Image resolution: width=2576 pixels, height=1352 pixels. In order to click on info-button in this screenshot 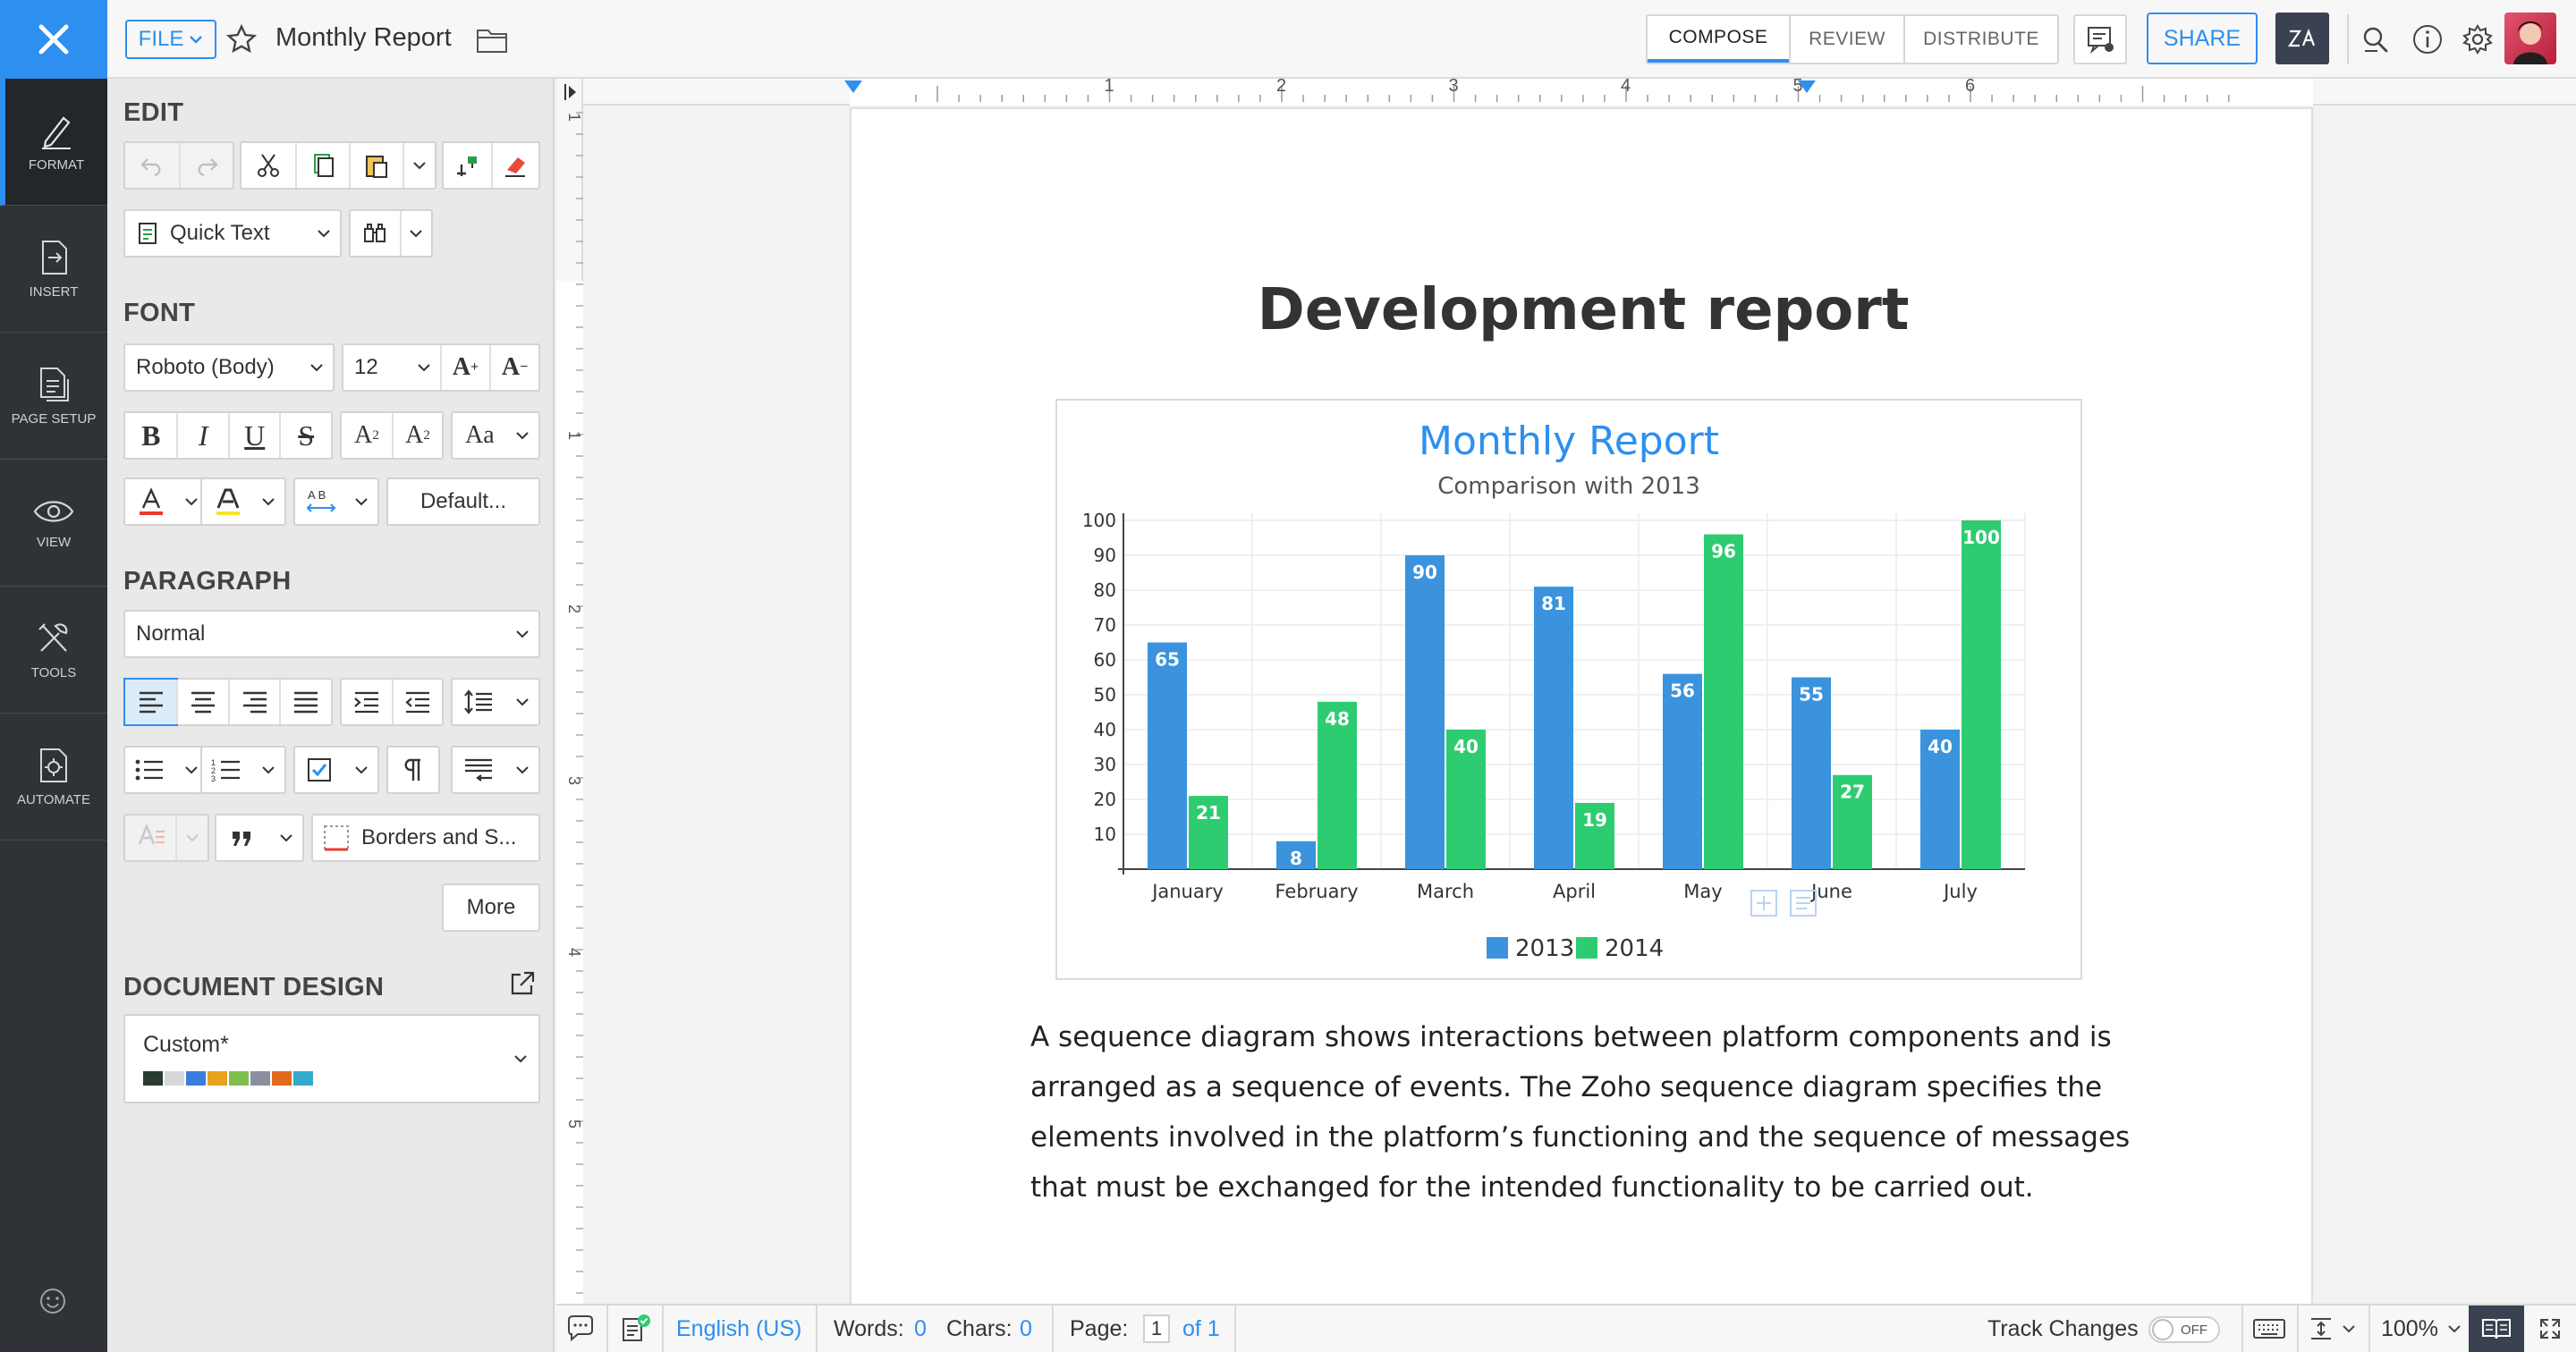, I will do `click(2427, 39)`.